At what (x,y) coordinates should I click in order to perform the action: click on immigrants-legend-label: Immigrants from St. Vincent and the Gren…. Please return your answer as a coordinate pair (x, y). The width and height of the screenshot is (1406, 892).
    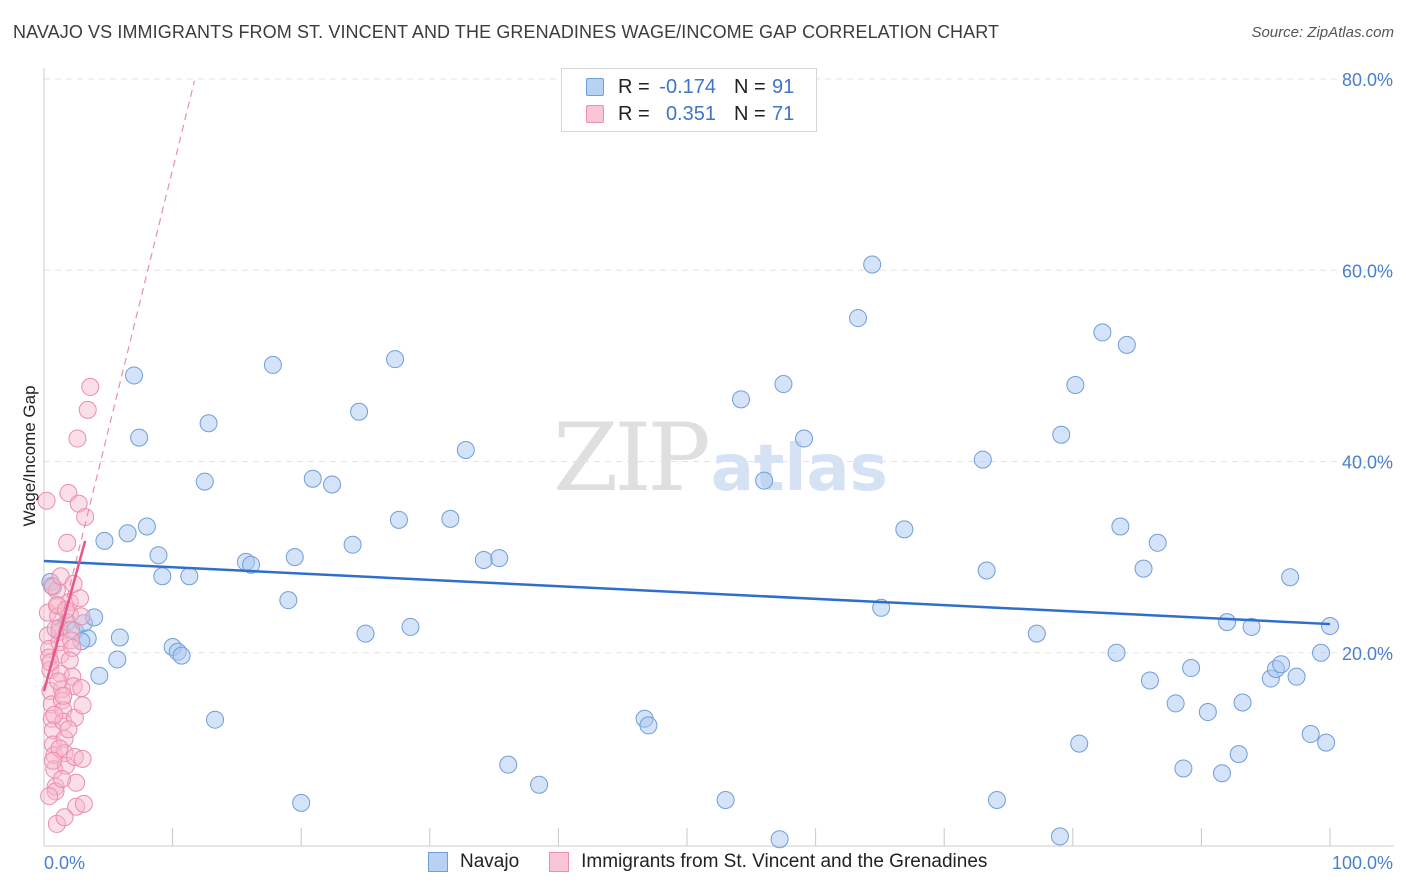
    Looking at the image, I should click on (784, 861).